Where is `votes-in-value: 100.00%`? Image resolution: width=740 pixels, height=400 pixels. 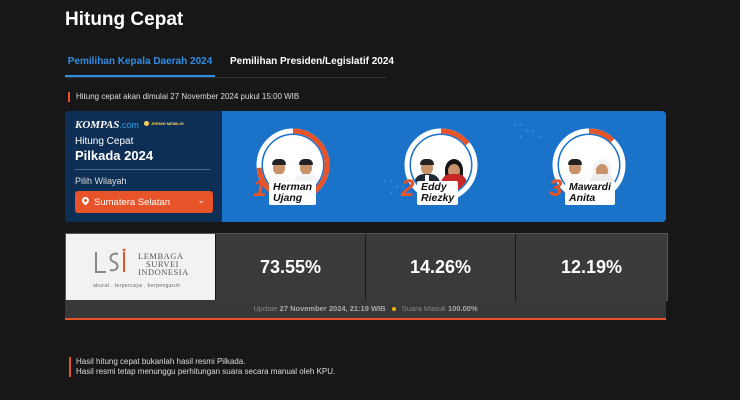 votes-in-value: 100.00% is located at coordinates (463, 308).